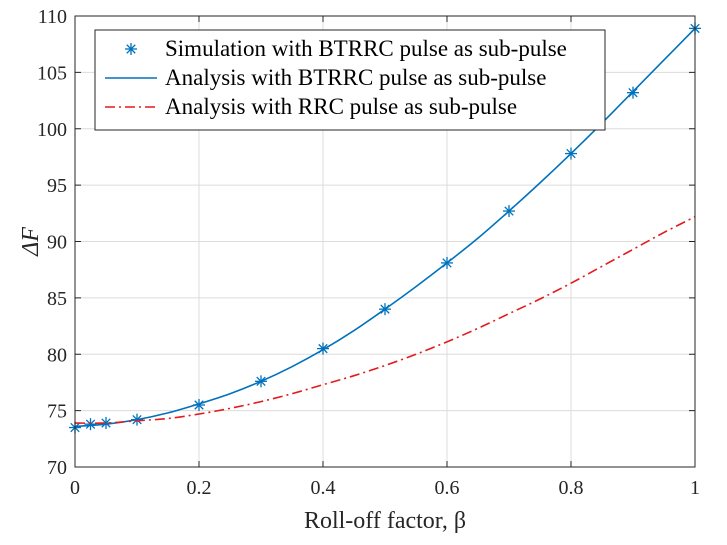 The width and height of the screenshot is (727, 545). Describe the element at coordinates (57, 355) in the screenshot. I see `y-tick-label: 80` at that location.